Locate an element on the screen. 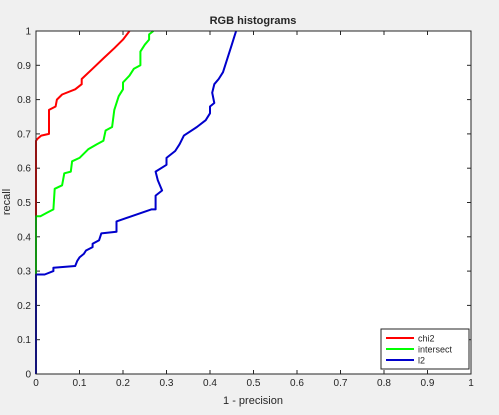 This screenshot has width=499, height=415. y-tick-label: 0.7 is located at coordinates (24, 134).